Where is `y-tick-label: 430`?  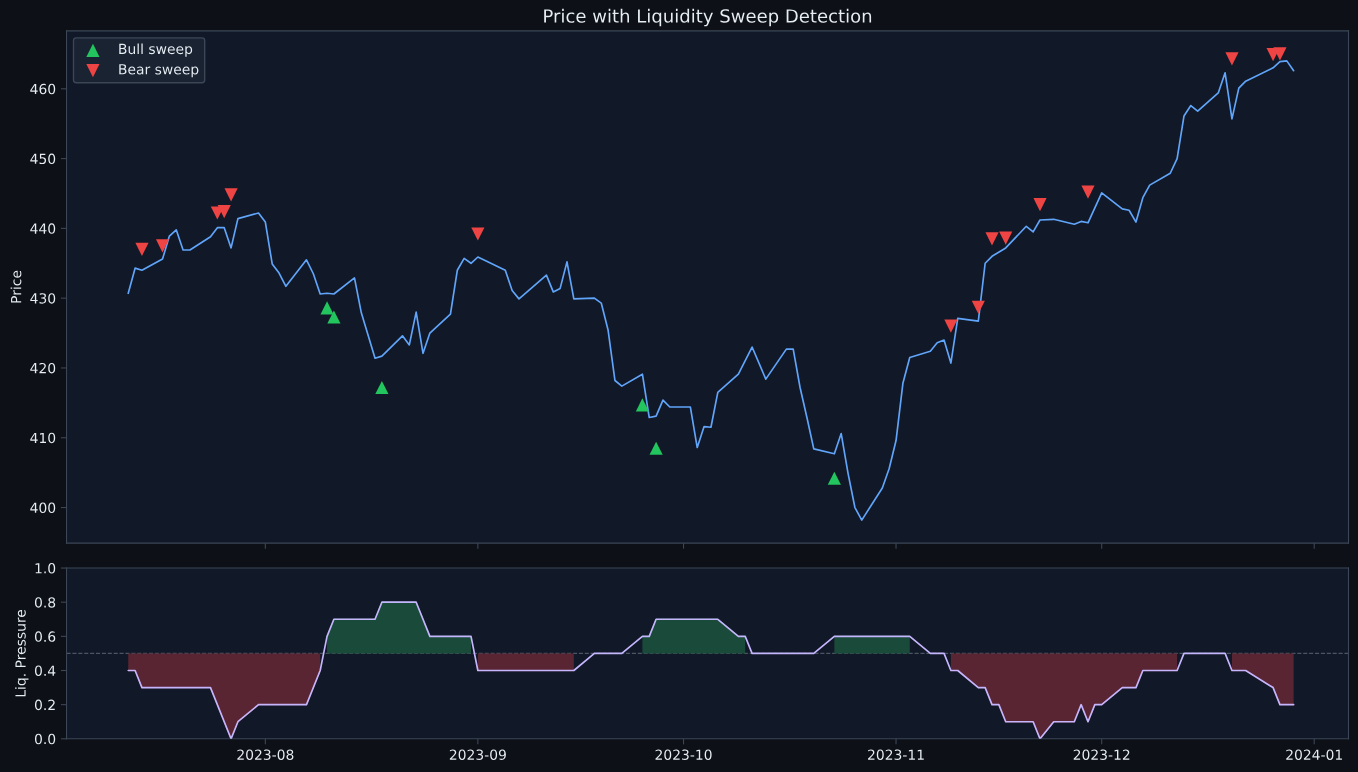
y-tick-label: 430 is located at coordinates (43, 298).